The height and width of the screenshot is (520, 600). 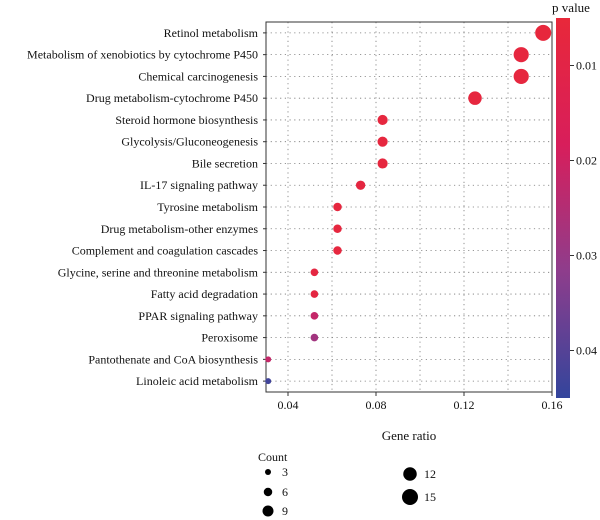 I want to click on y-tick-label: Bile secretion, so click(x=225, y=163).